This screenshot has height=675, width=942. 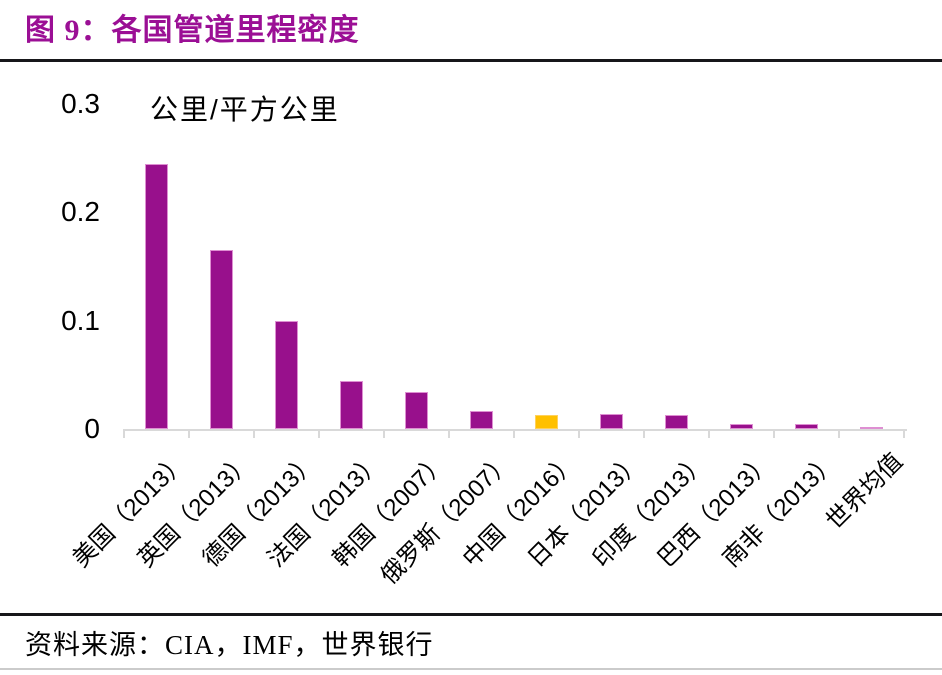 I want to click on source-note: 资料来源：CIA，IMF，世界银行, so click(x=229, y=645).